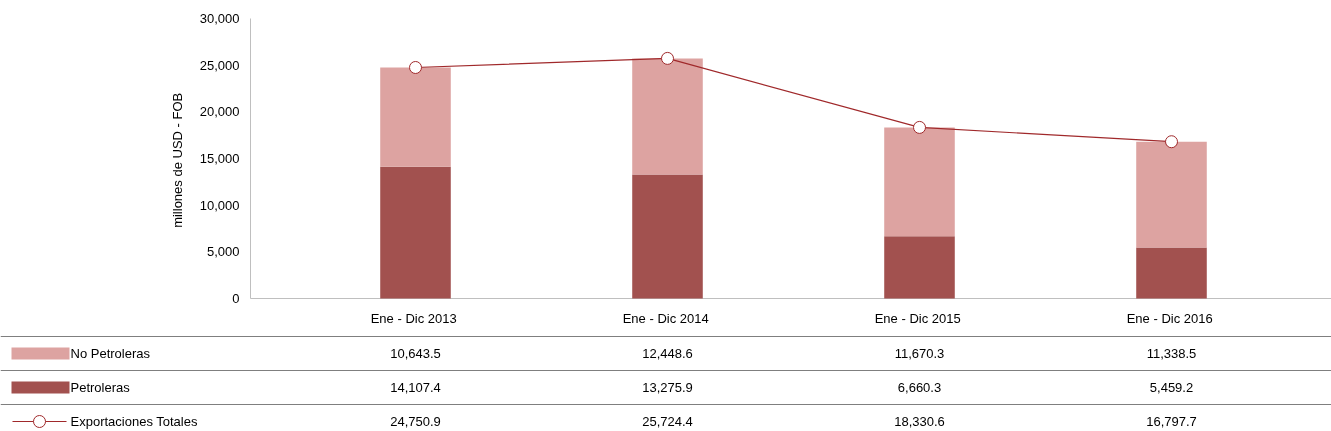 Image resolution: width=1331 pixels, height=431 pixels. What do you see at coordinates (219, 65) in the screenshot?
I see `y-tick-label: 25,000` at bounding box center [219, 65].